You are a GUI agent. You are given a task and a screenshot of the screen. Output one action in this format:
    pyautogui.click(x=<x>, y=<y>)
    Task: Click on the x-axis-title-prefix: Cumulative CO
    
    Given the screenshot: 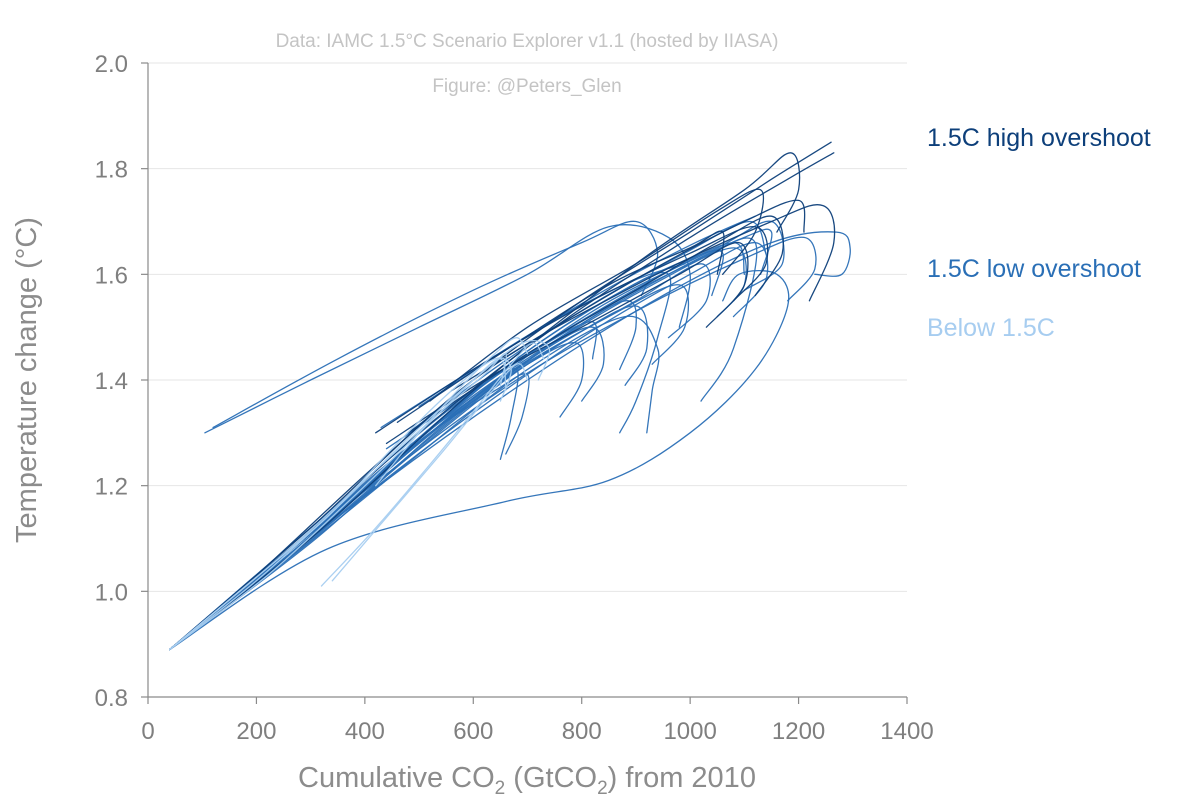 What is the action you would take?
    pyautogui.click(x=396, y=778)
    